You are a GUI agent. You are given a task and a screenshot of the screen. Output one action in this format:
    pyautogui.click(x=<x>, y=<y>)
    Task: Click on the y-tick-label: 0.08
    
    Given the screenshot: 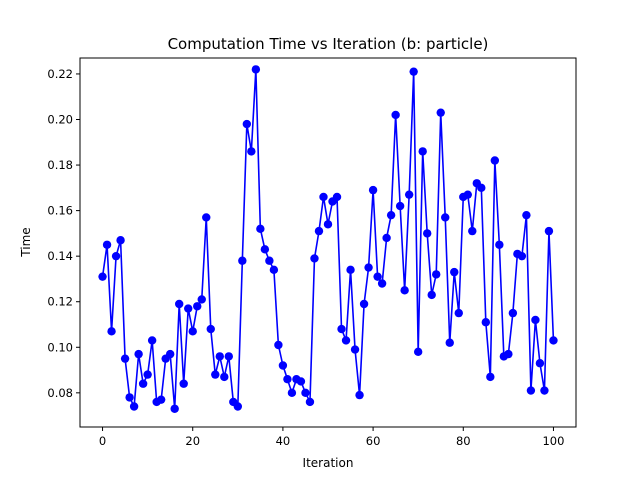 What is the action you would take?
    pyautogui.click(x=60, y=393)
    